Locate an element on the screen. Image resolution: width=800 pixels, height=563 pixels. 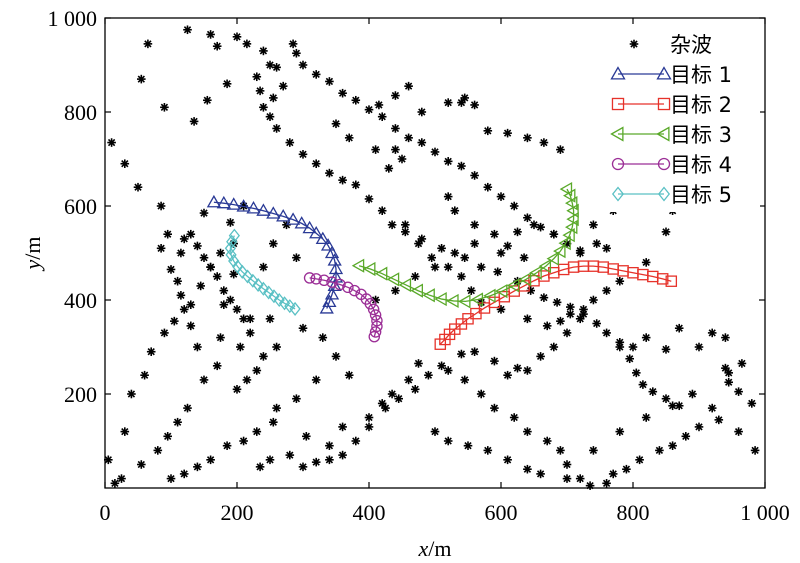
legend-item-0: 杂波 is located at coordinates (670, 45).